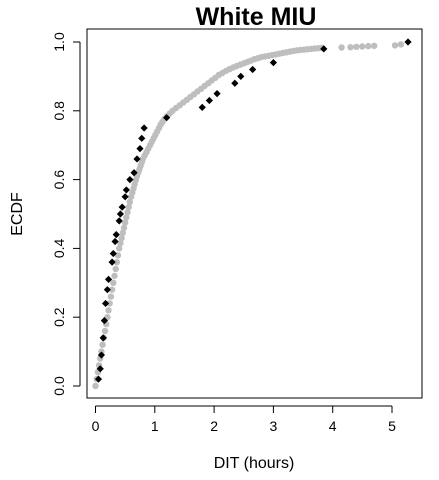  What do you see at coordinates (244, 419) in the screenshot?
I see `x-axis: 0 1 2 3 4 5` at bounding box center [244, 419].